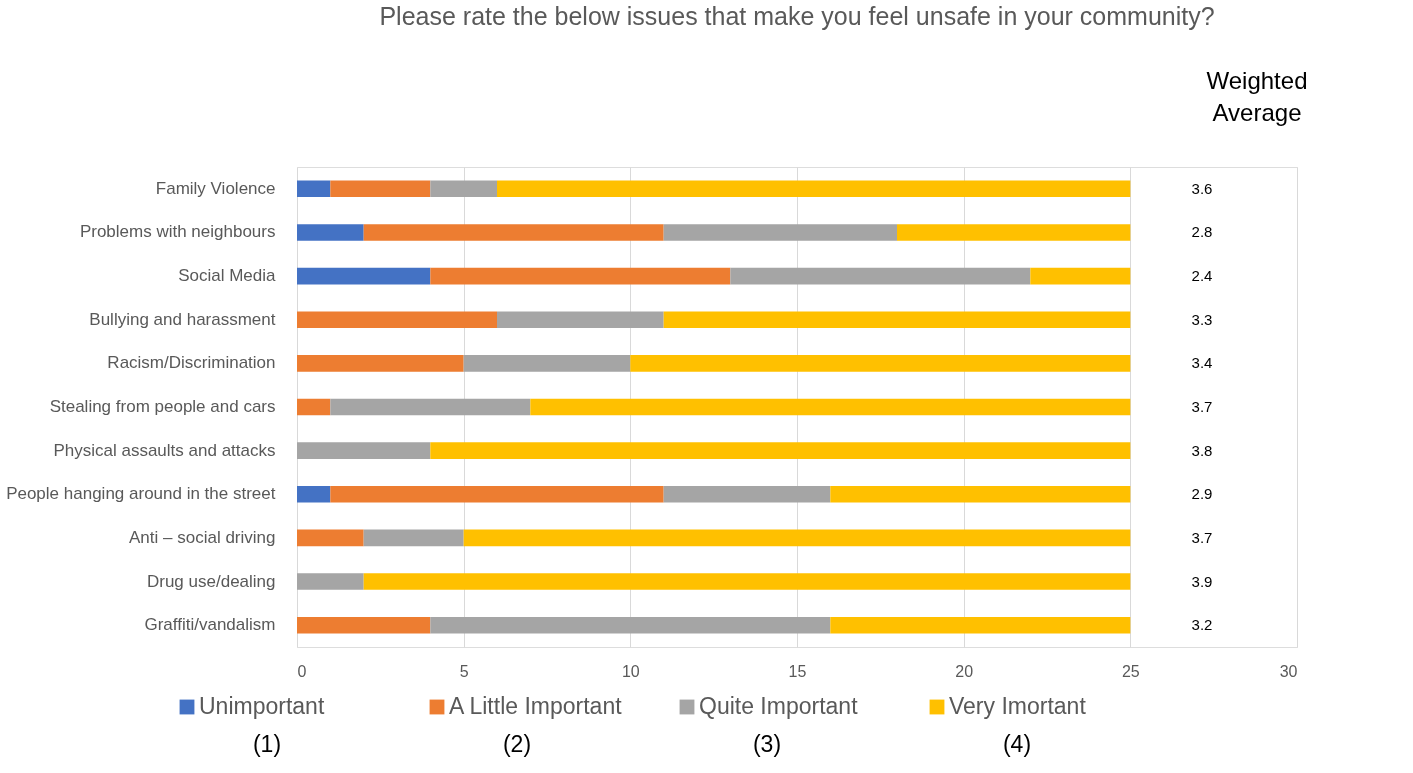  What do you see at coordinates (1202, 625) in the screenshot?
I see `annotation: 3.2` at bounding box center [1202, 625].